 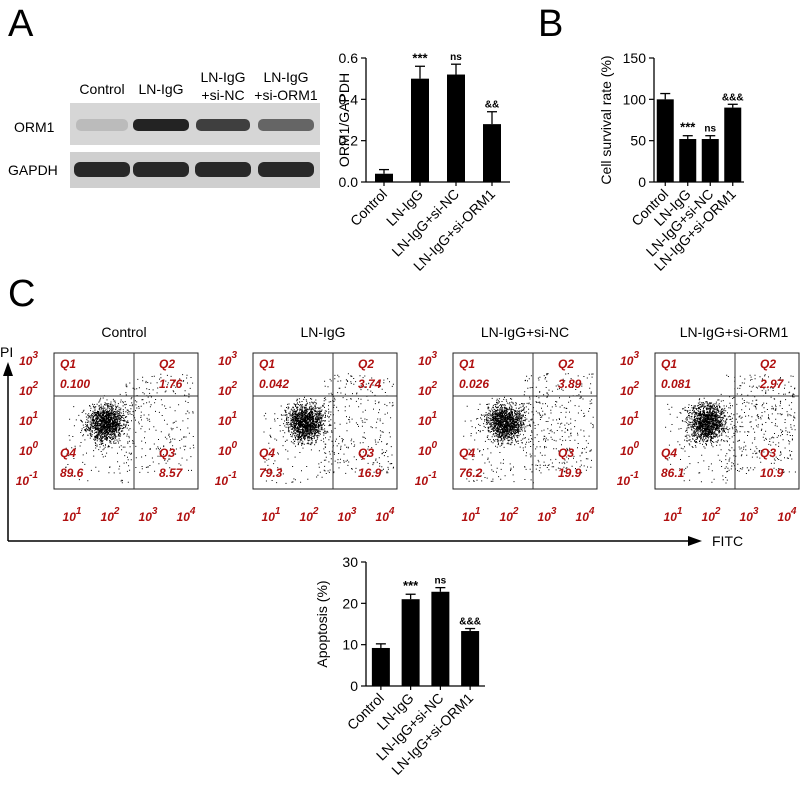 What do you see at coordinates (638, 141) in the screenshot?
I see `y-tick-label: 50` at bounding box center [638, 141].